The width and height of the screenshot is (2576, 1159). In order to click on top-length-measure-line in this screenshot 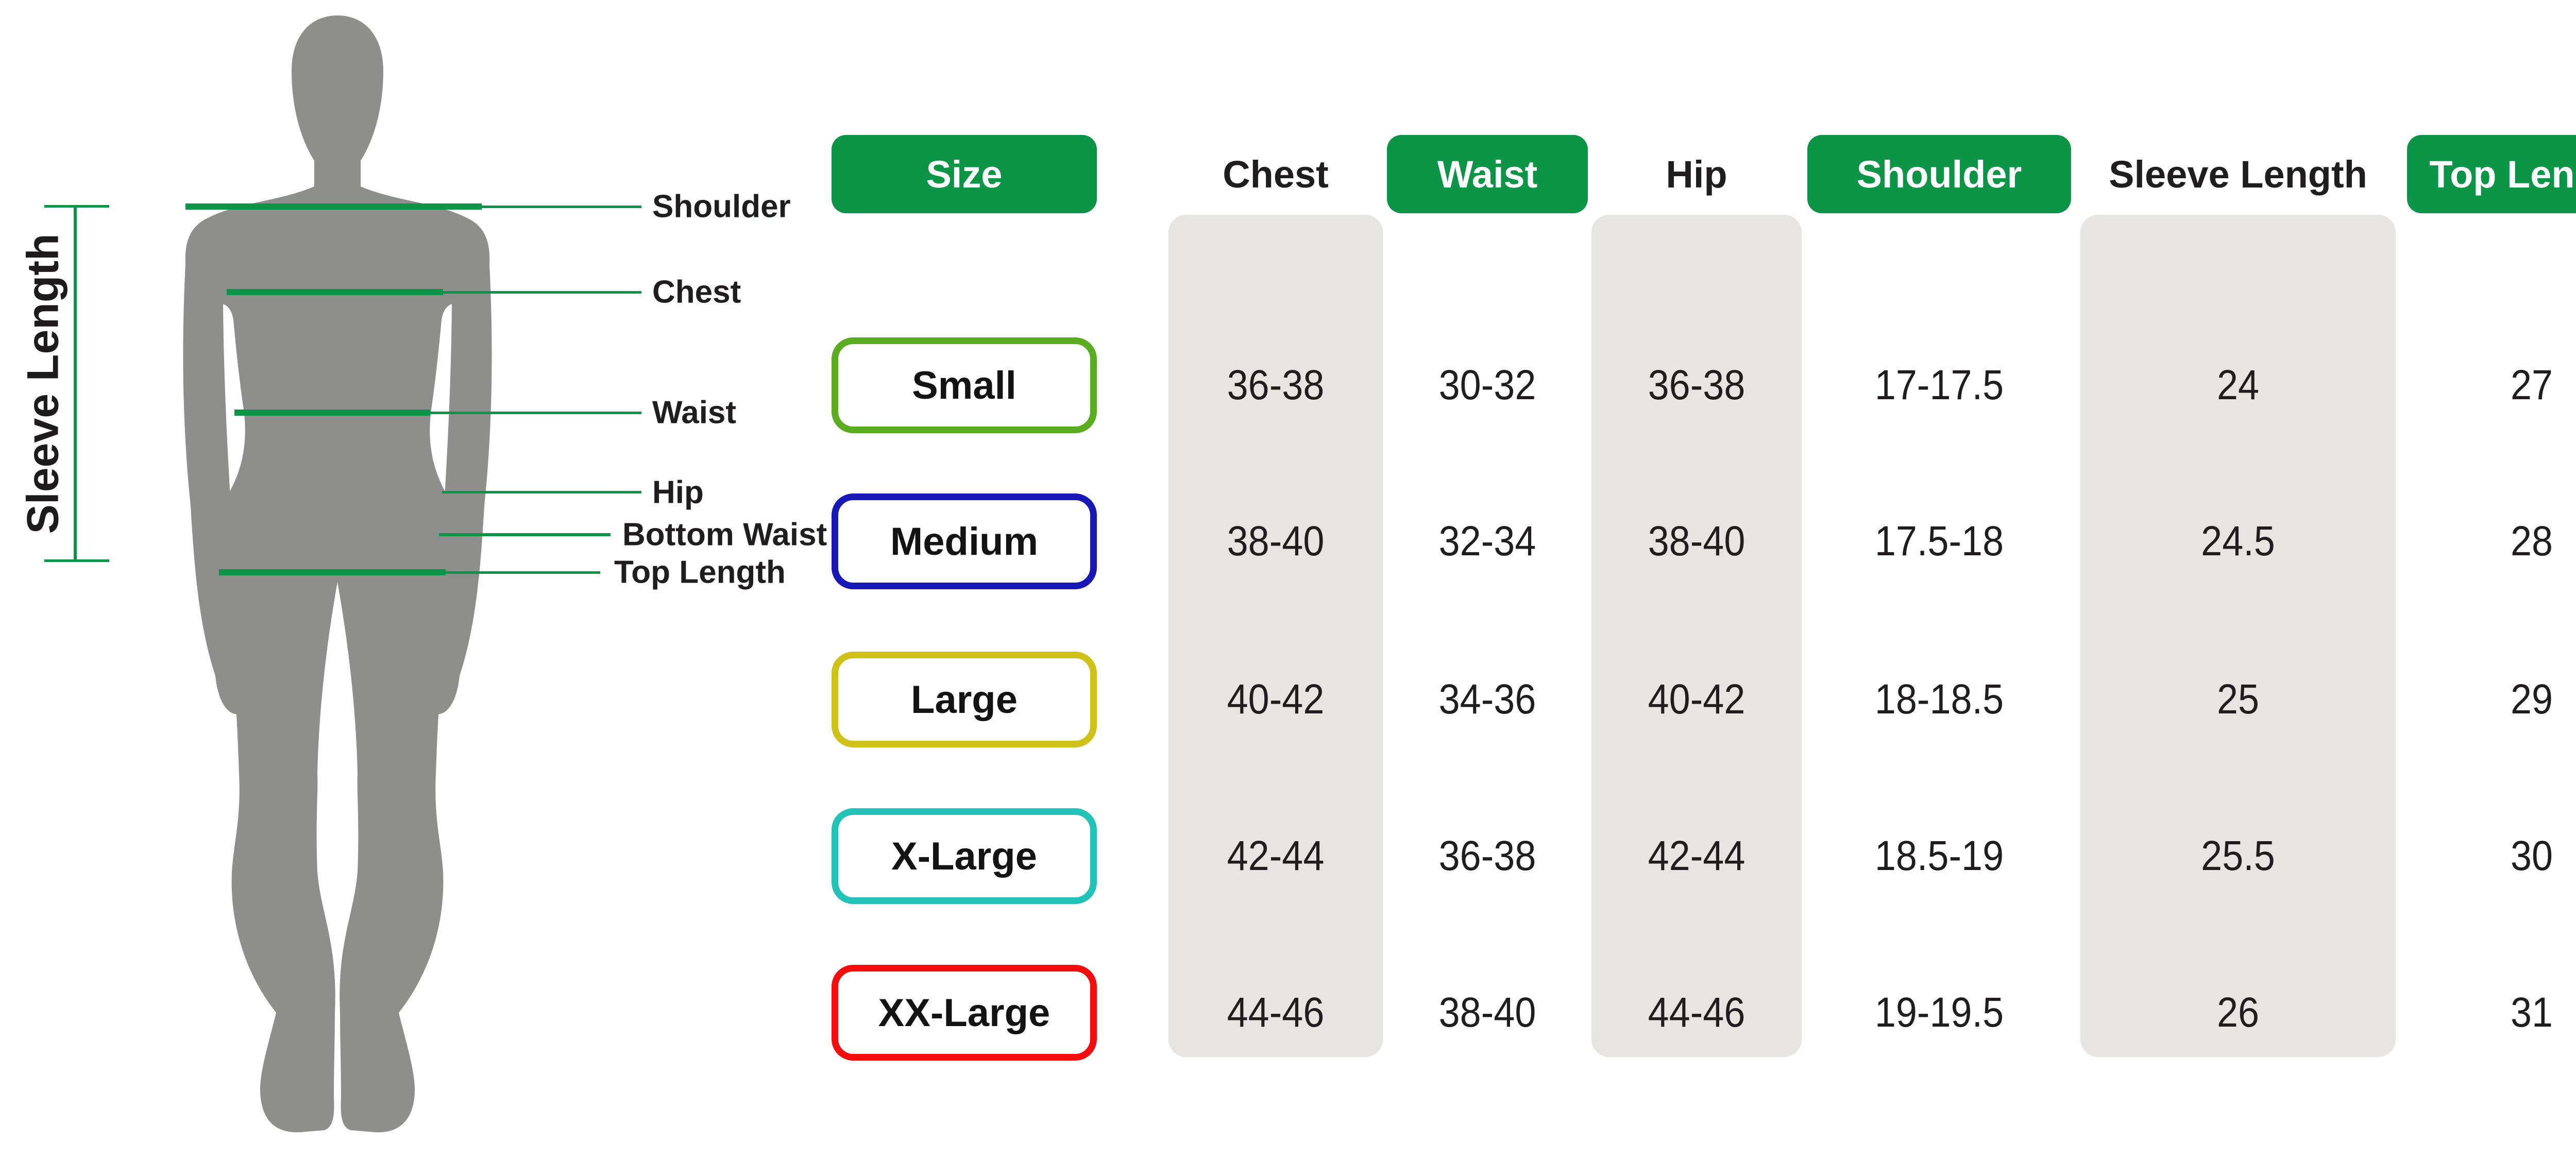, I will do `click(332, 572)`.